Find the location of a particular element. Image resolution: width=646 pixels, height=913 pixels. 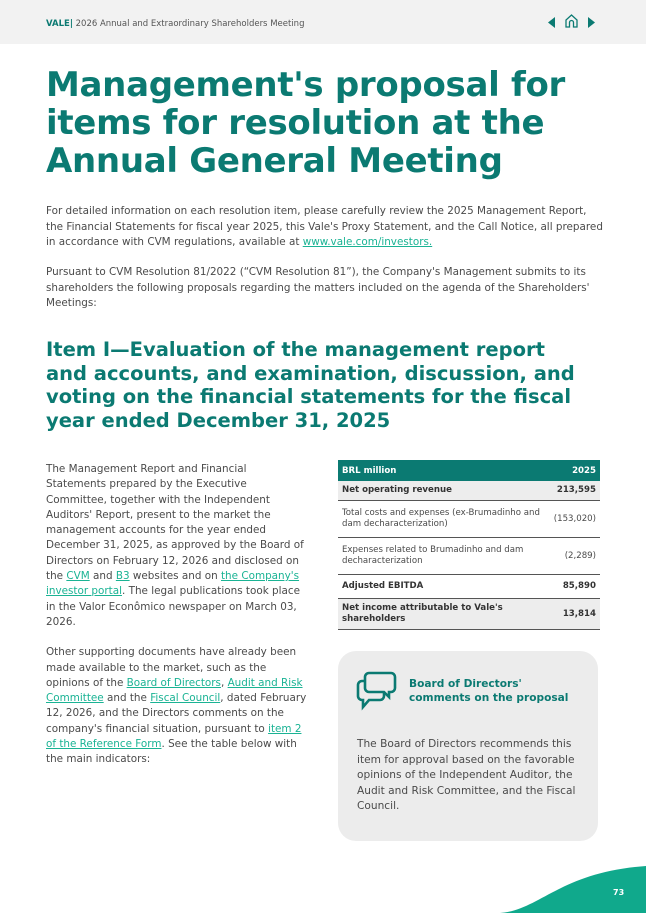

row-value: (2,289) is located at coordinates (574, 556).